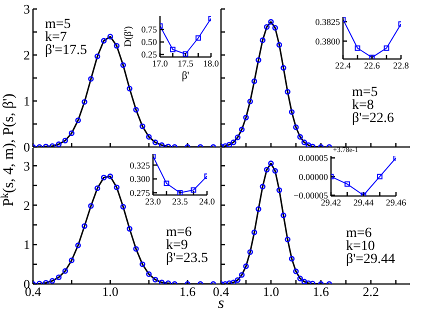  Describe the element at coordinates (187, 258) in the screenshot. I see `annotation: β'=23.5` at that location.